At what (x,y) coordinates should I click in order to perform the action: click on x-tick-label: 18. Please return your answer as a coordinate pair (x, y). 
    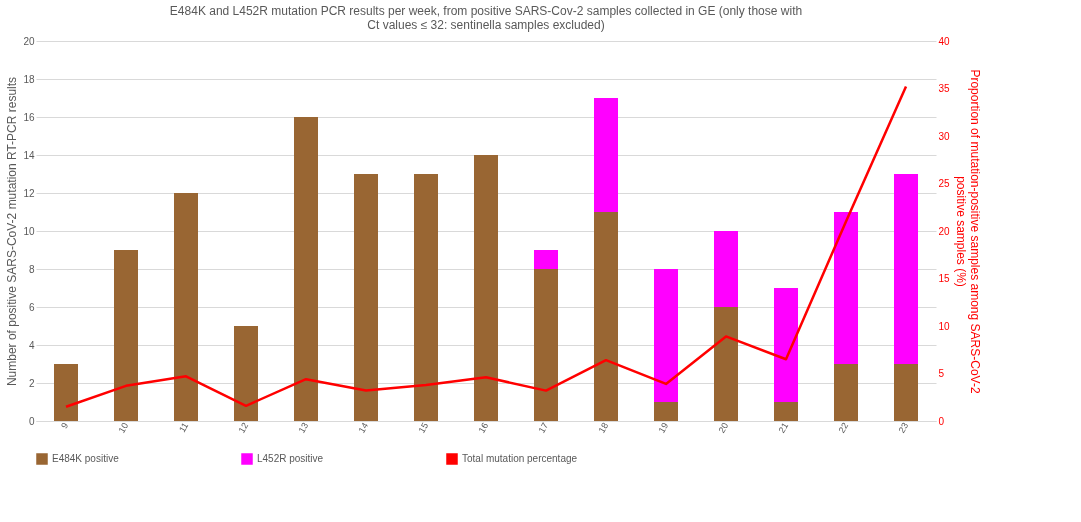
    Looking at the image, I should click on (603, 428).